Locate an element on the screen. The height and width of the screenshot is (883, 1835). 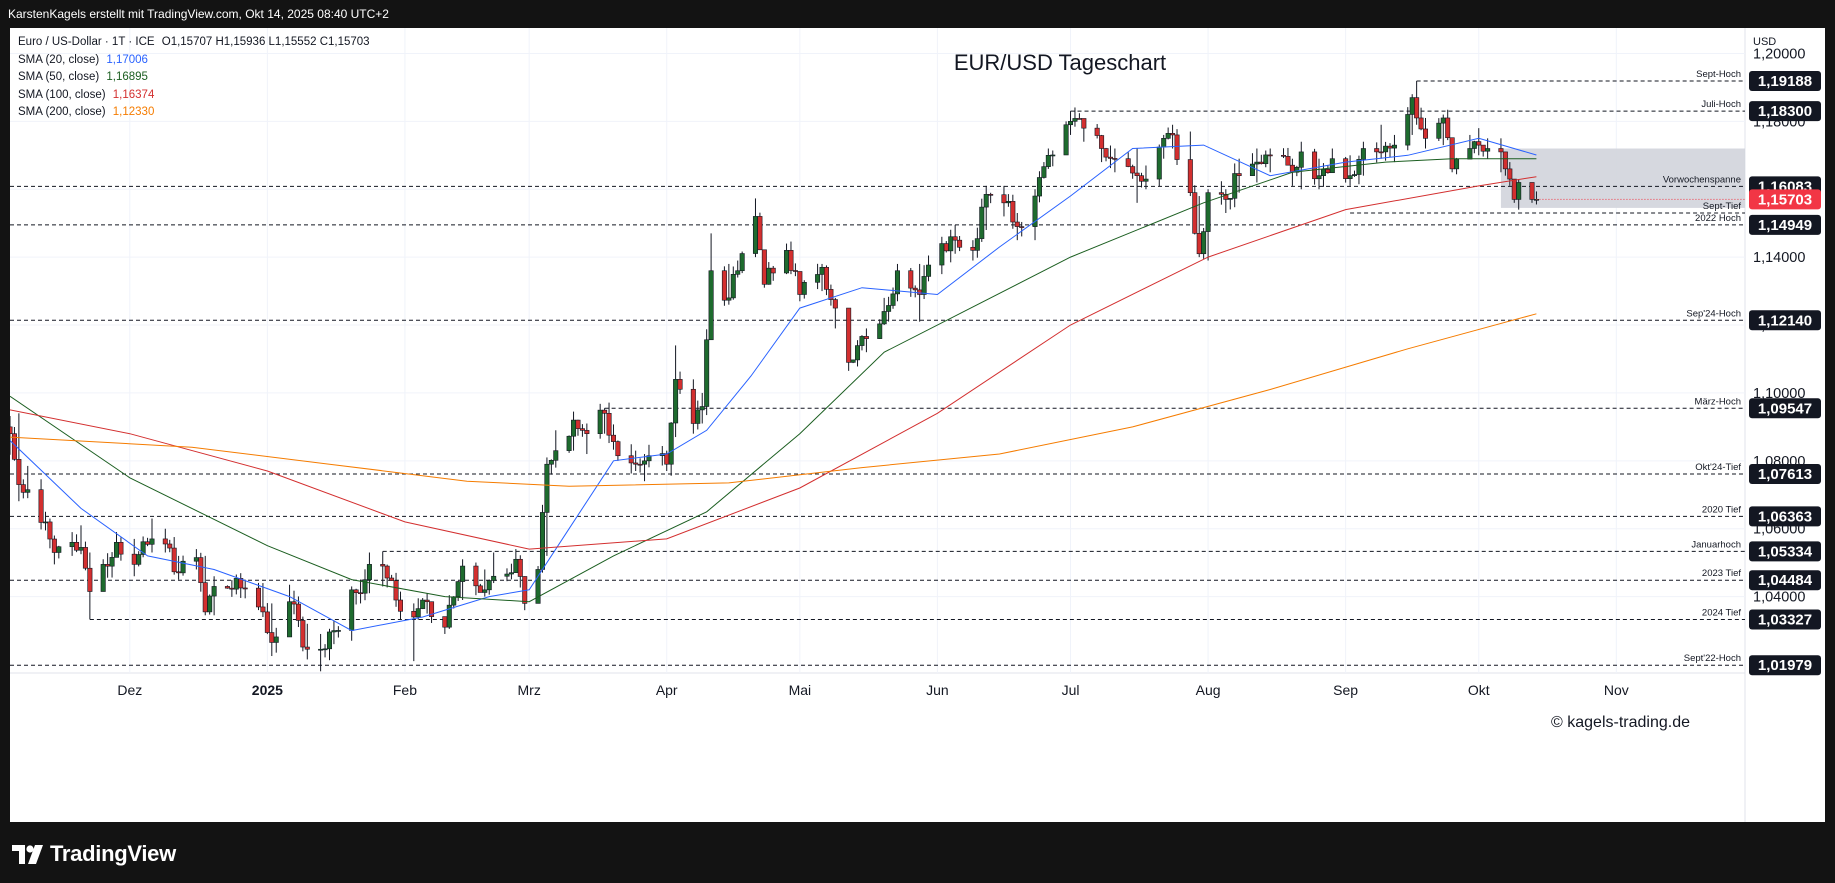
legend-sma-20: SMA (20, close) 1,17006 is located at coordinates (194, 61).